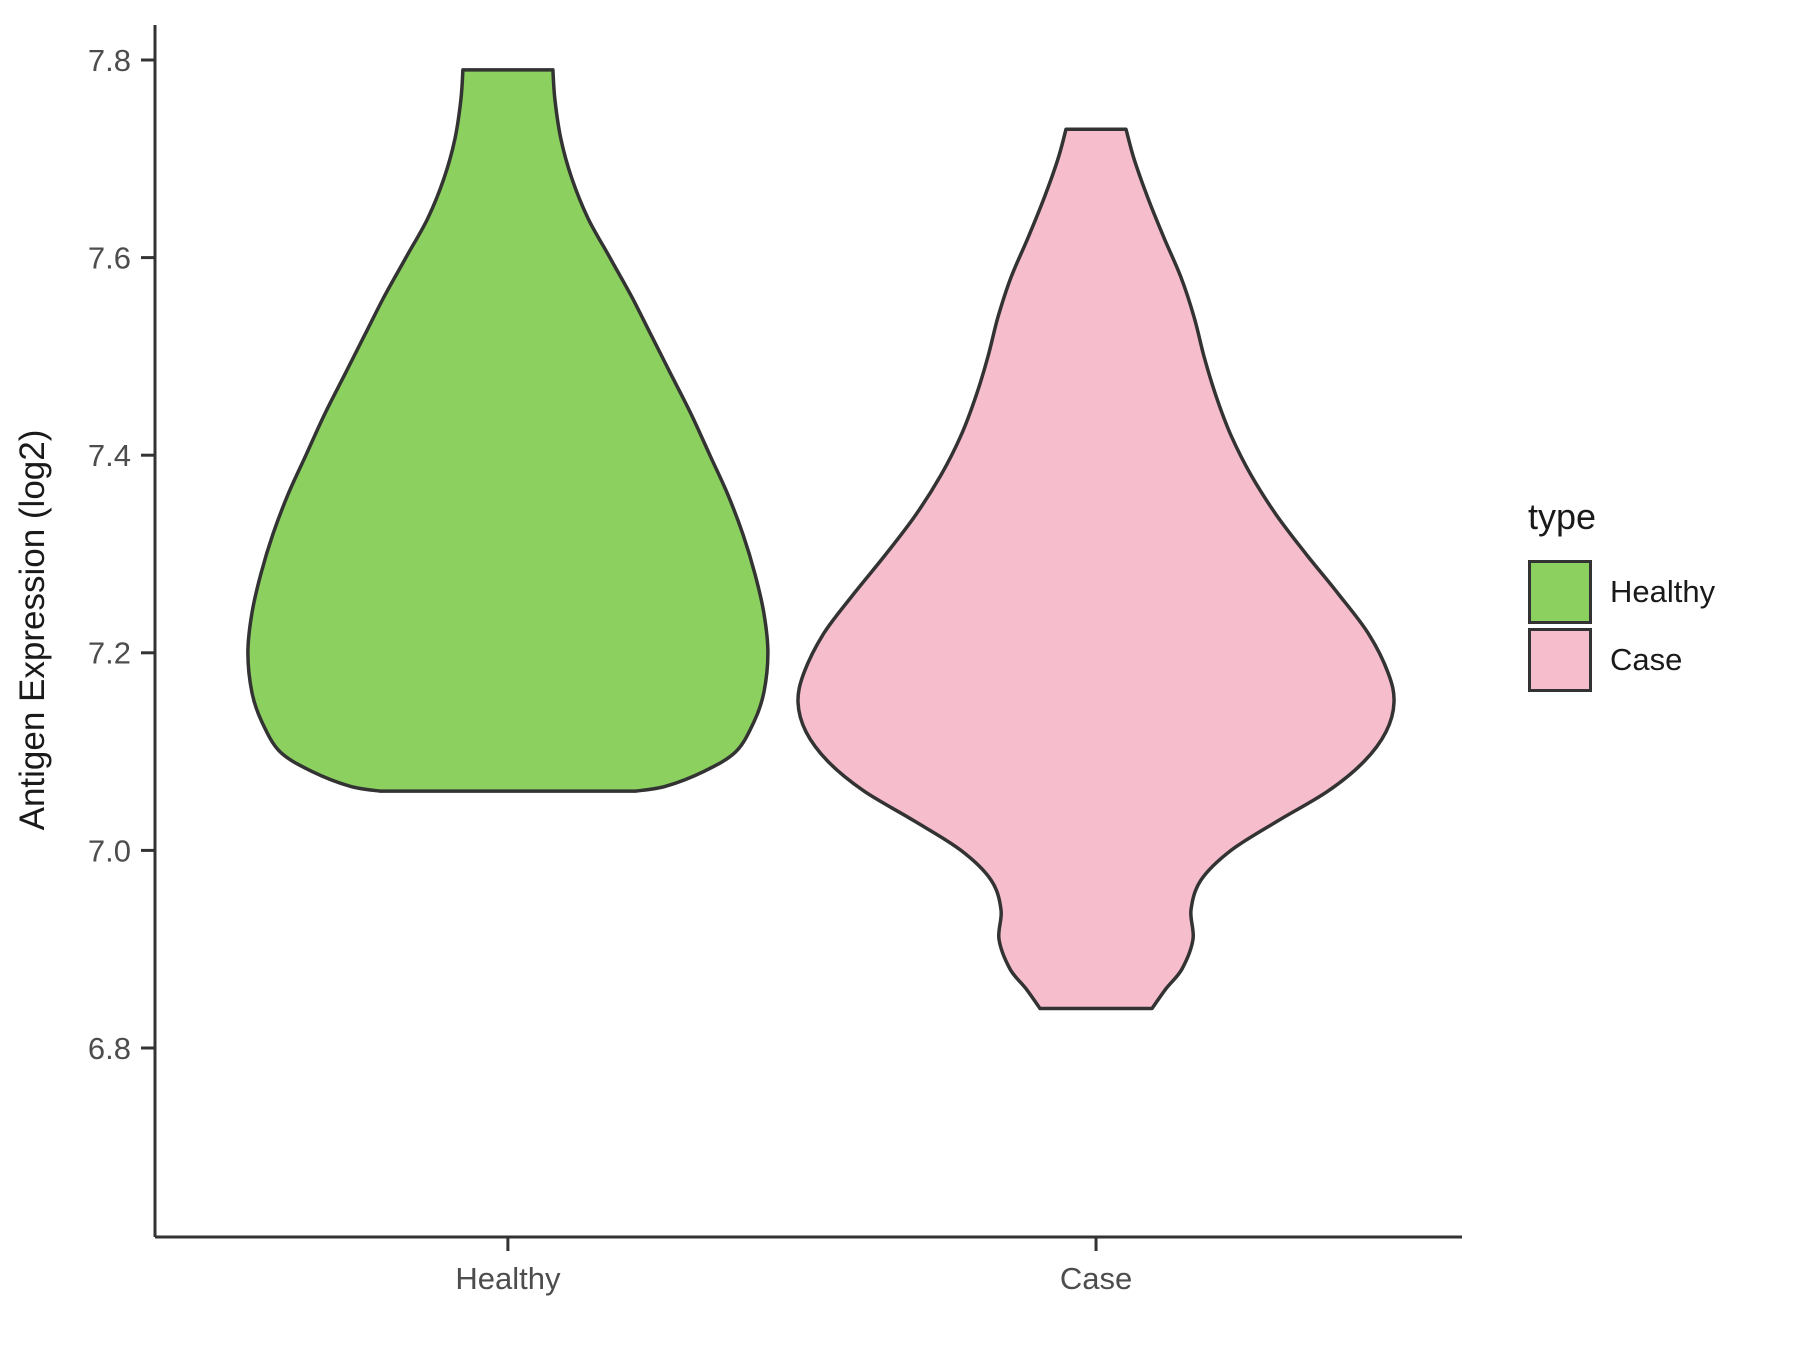  I want to click on legend-item-healthy: Healthy, so click(1621, 592).